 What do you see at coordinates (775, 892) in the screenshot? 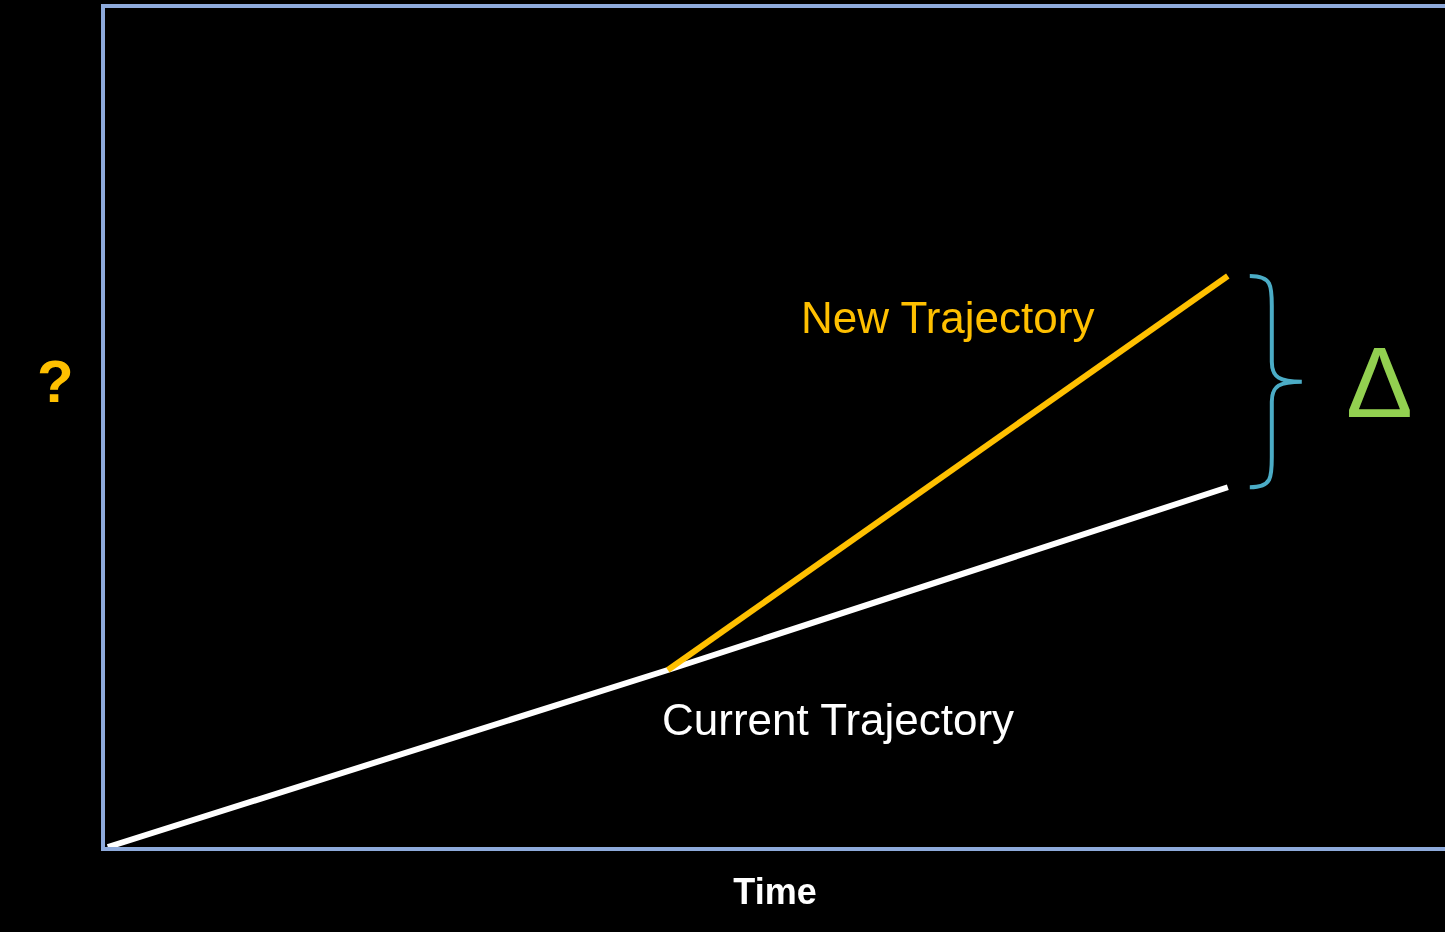
I see `x-axis-title: Time` at bounding box center [775, 892].